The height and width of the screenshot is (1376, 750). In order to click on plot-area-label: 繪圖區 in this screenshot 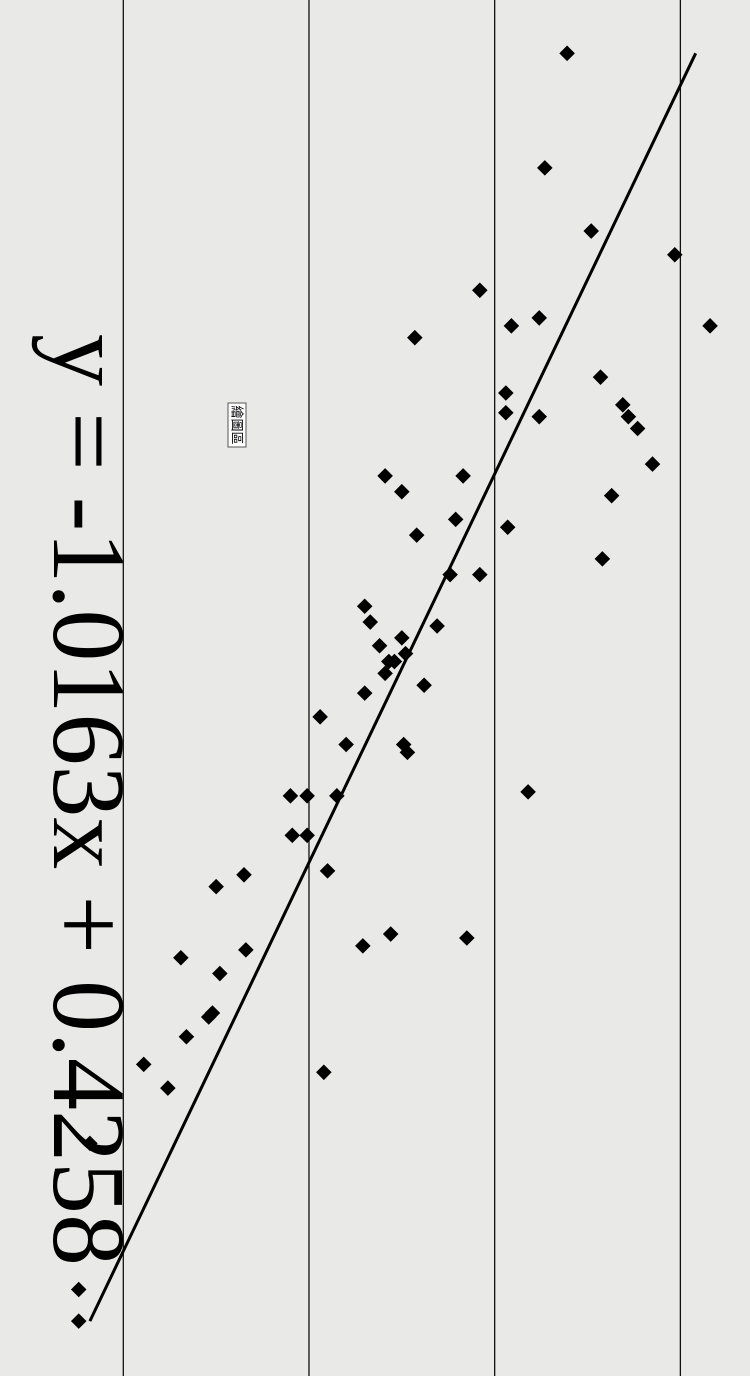, I will do `click(237, 424)`.